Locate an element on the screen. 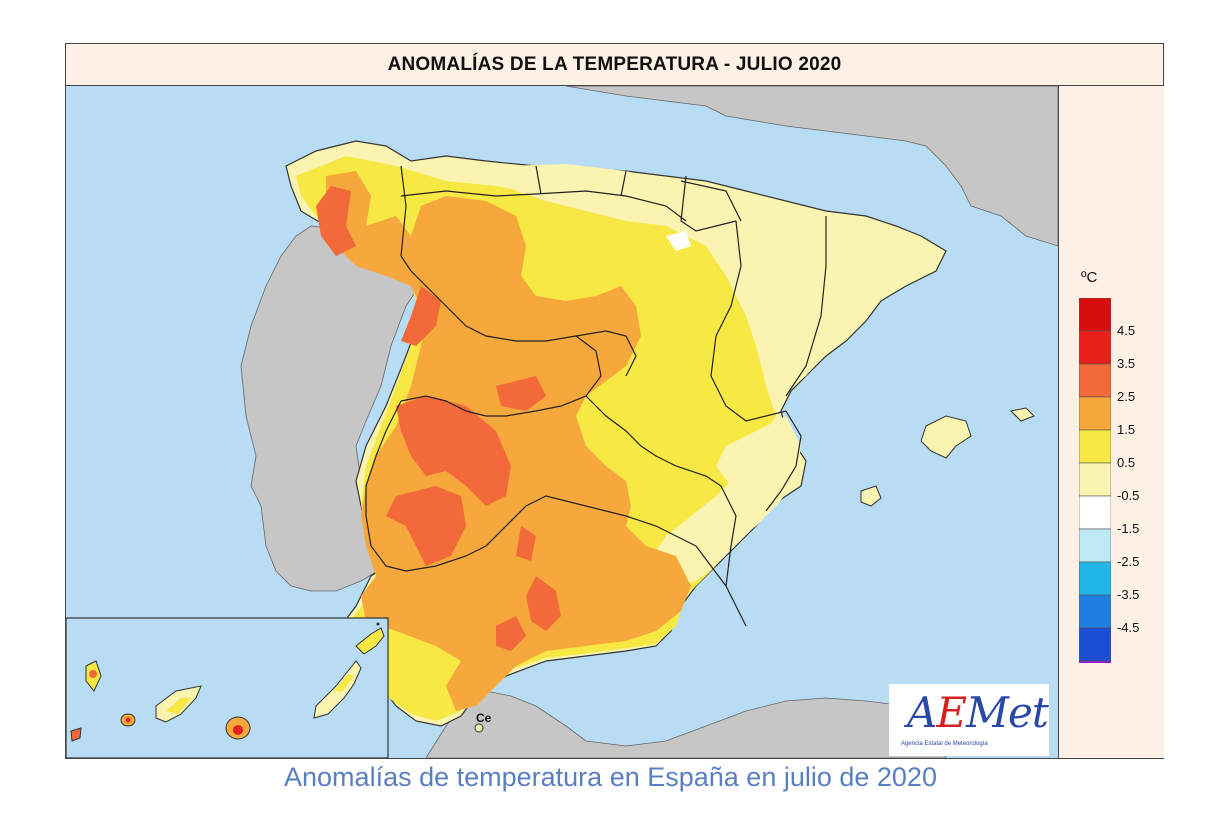 This screenshot has width=1221, height=817. legend-tick-label: 2.5 is located at coordinates (1126, 396).